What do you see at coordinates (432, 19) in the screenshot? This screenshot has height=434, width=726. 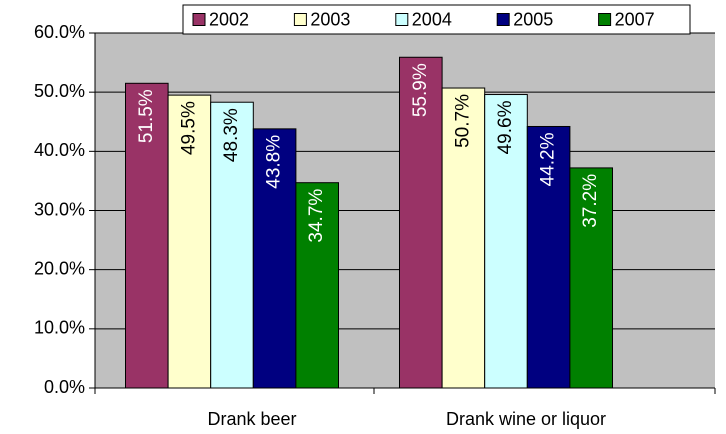 I see `legend-label: 2004` at bounding box center [432, 19].